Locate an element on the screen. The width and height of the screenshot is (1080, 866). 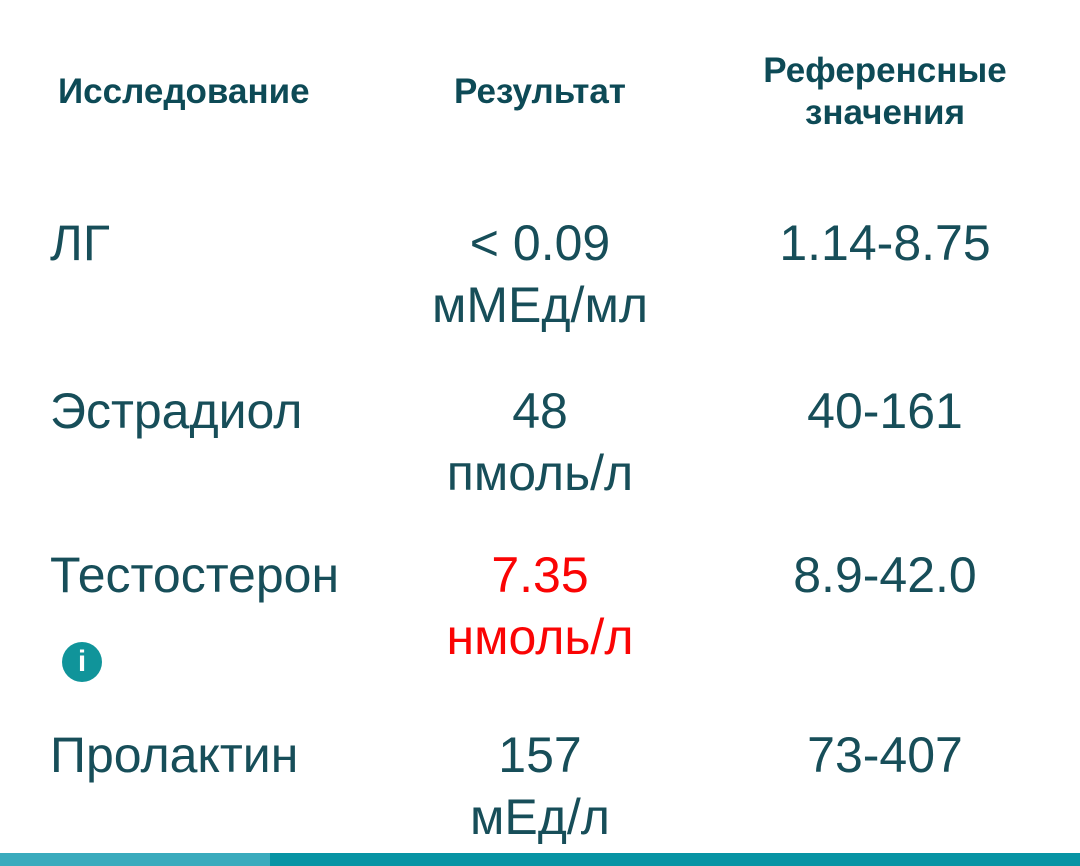
test-name: Тестостерон is located at coordinates (195, 575).